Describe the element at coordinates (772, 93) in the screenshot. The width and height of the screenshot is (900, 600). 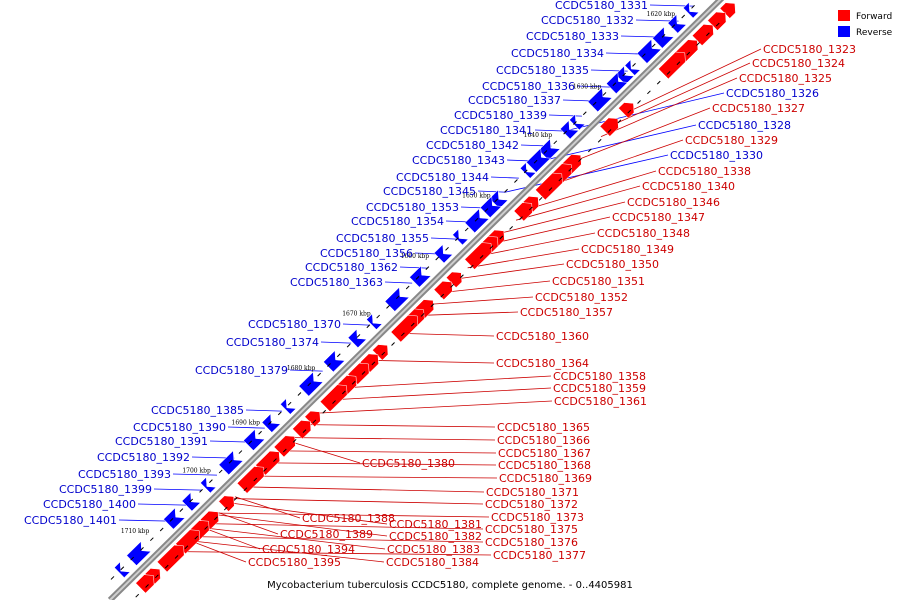
I see `gene-label: CCDC5180_1326` at that location.